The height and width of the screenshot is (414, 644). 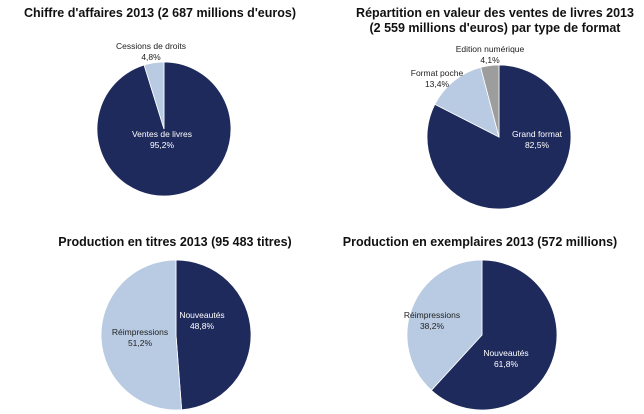 What do you see at coordinates (437, 84) in the screenshot?
I see `pie-2-slice-2-value: 13,4%` at bounding box center [437, 84].